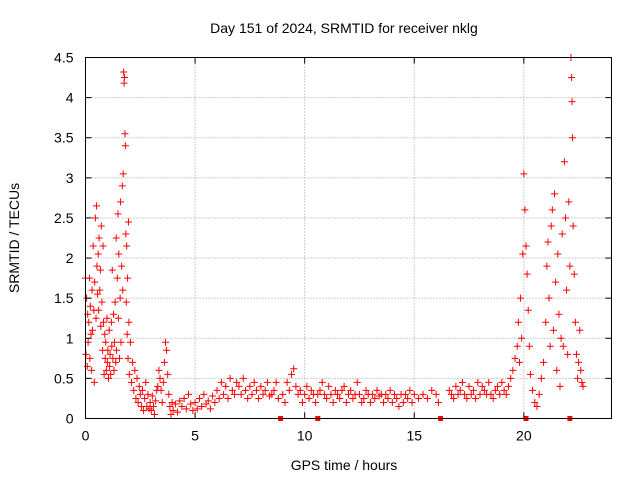 This screenshot has width=640, height=480. What do you see at coordinates (70, 419) in the screenshot?
I see `y-tick-label: 0` at bounding box center [70, 419].